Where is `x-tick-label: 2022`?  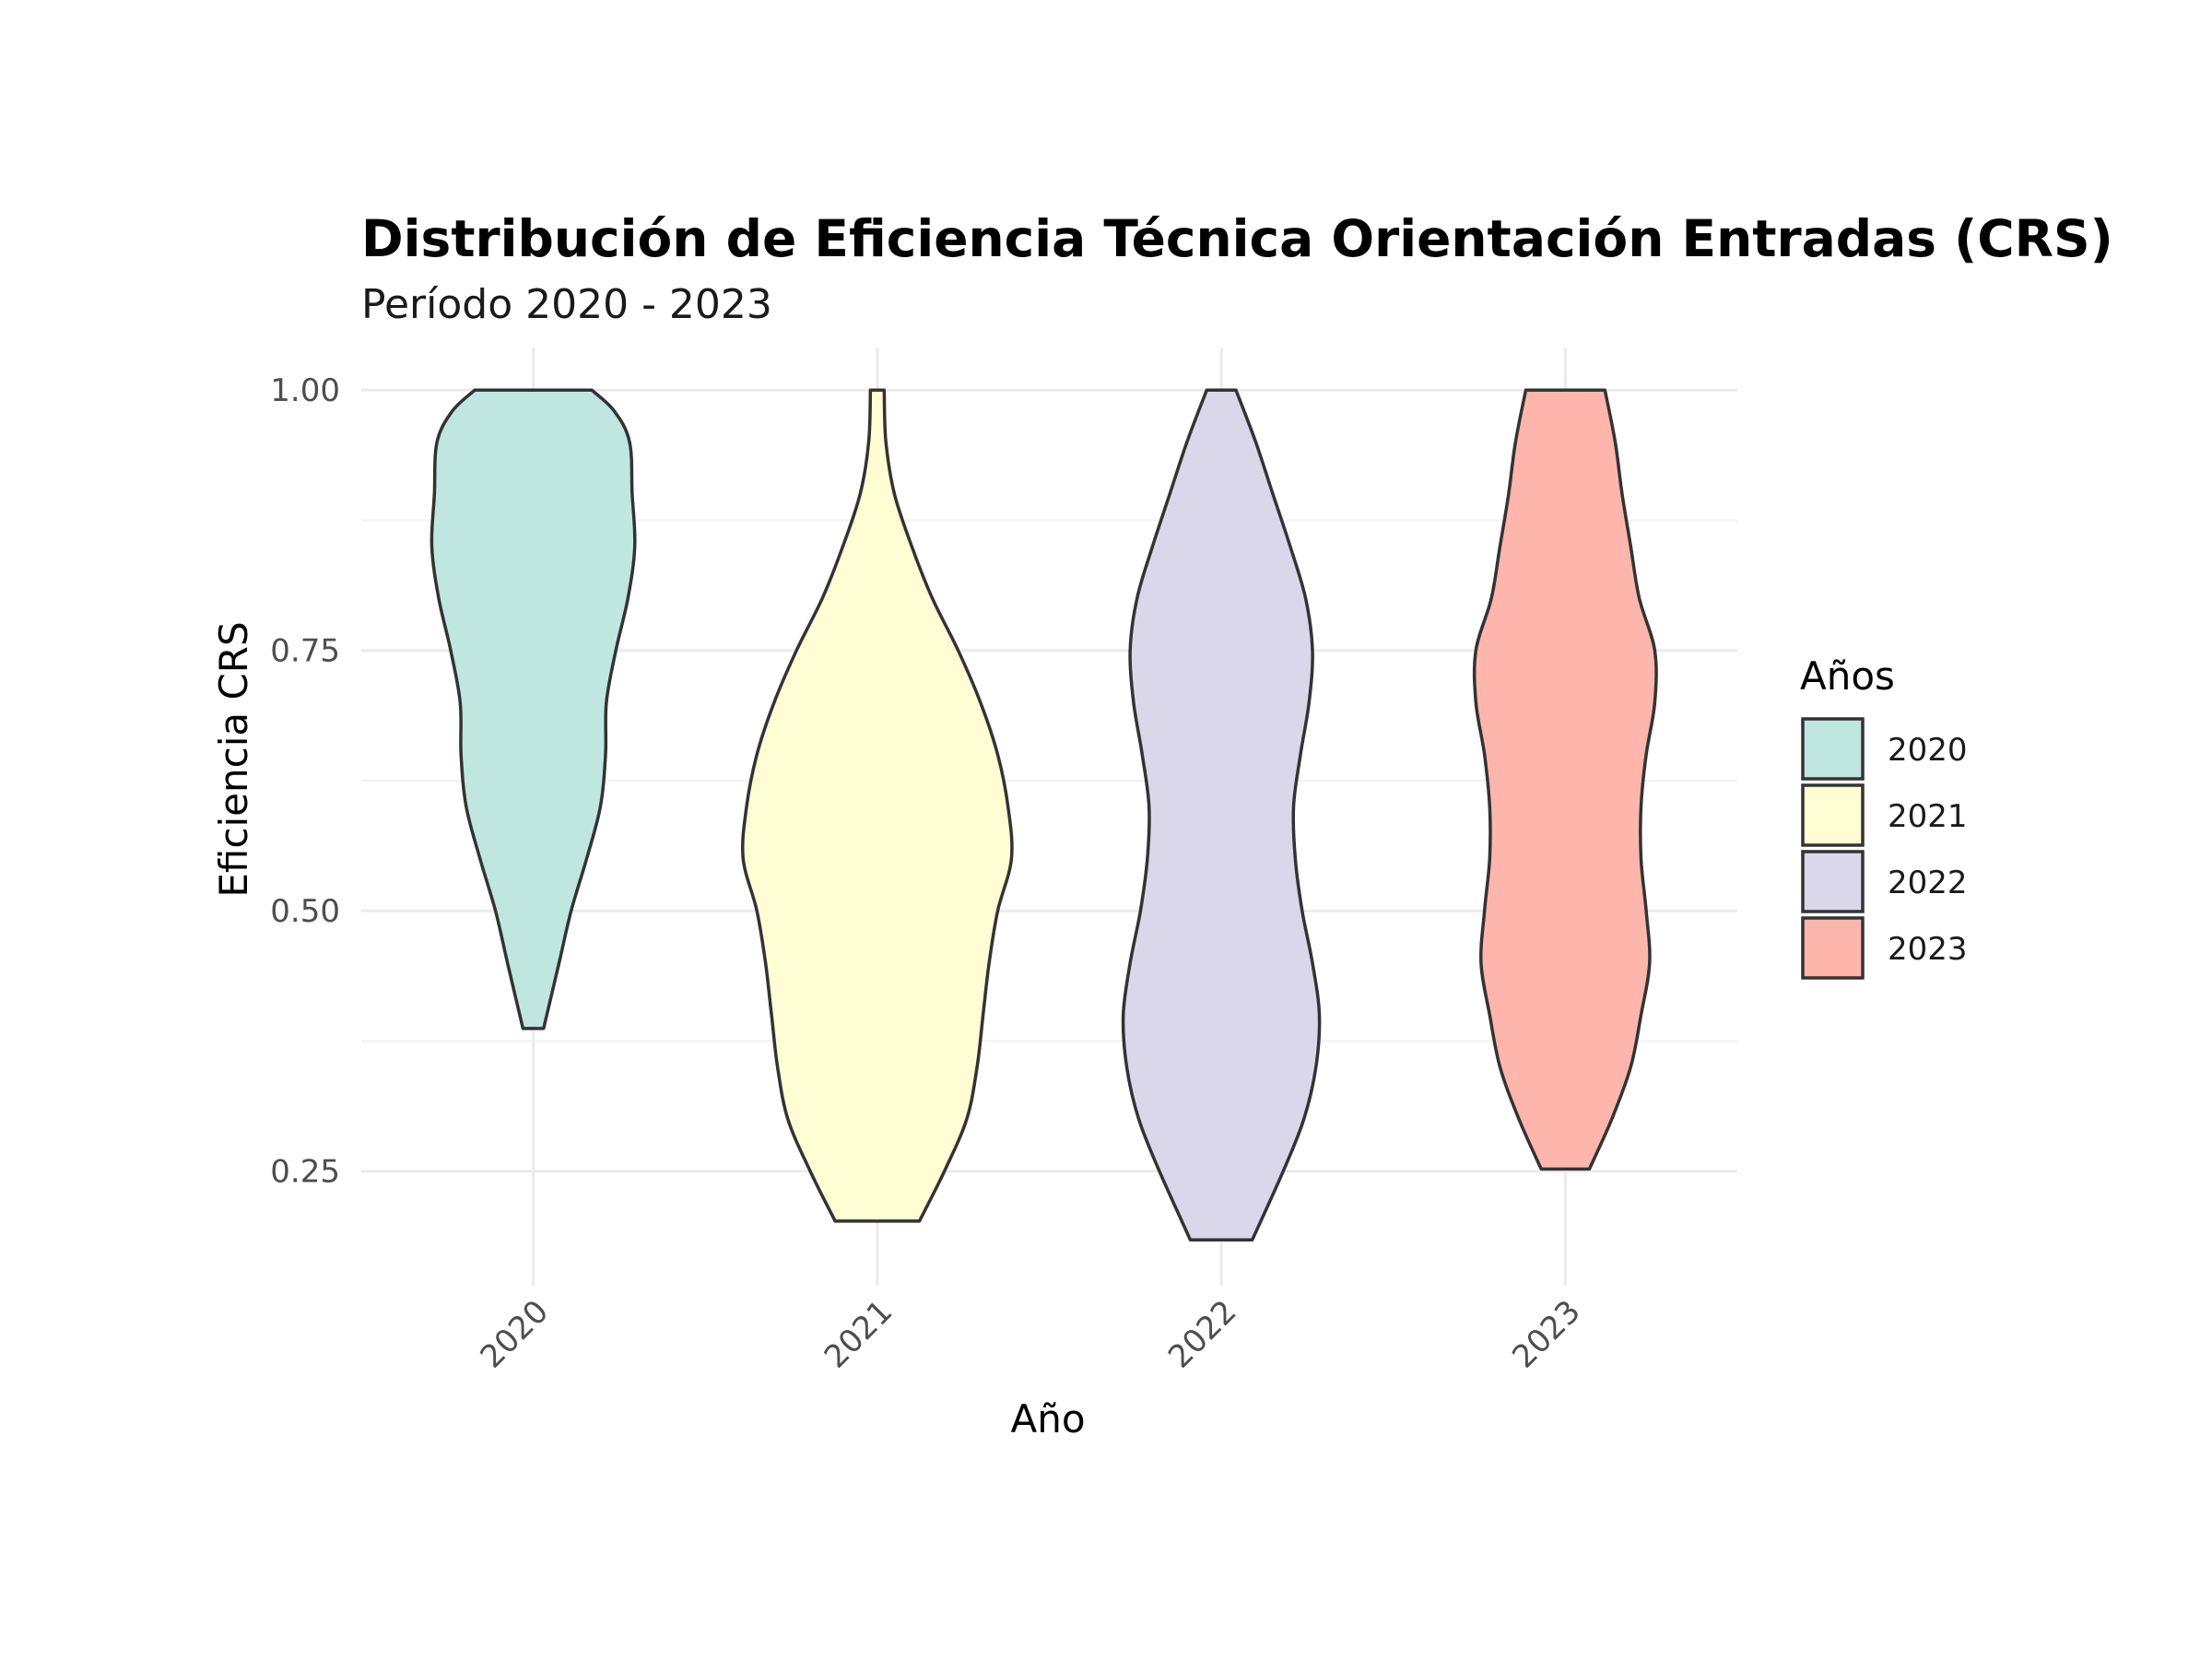 x-tick-label: 2022 is located at coordinates (1202, 1334).